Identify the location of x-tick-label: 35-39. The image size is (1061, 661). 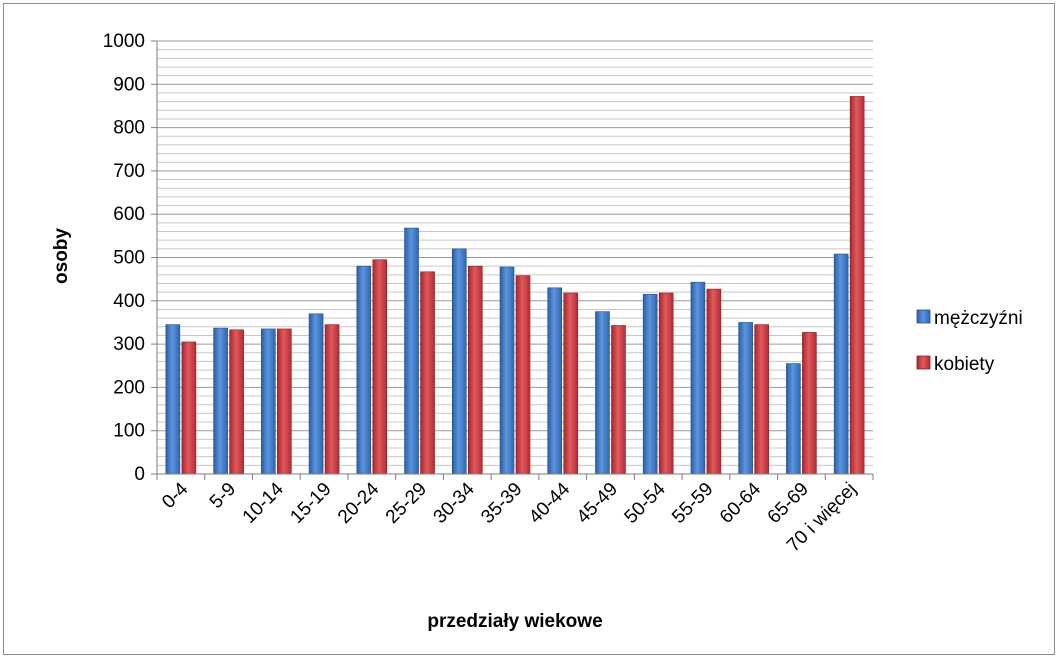
(501, 503).